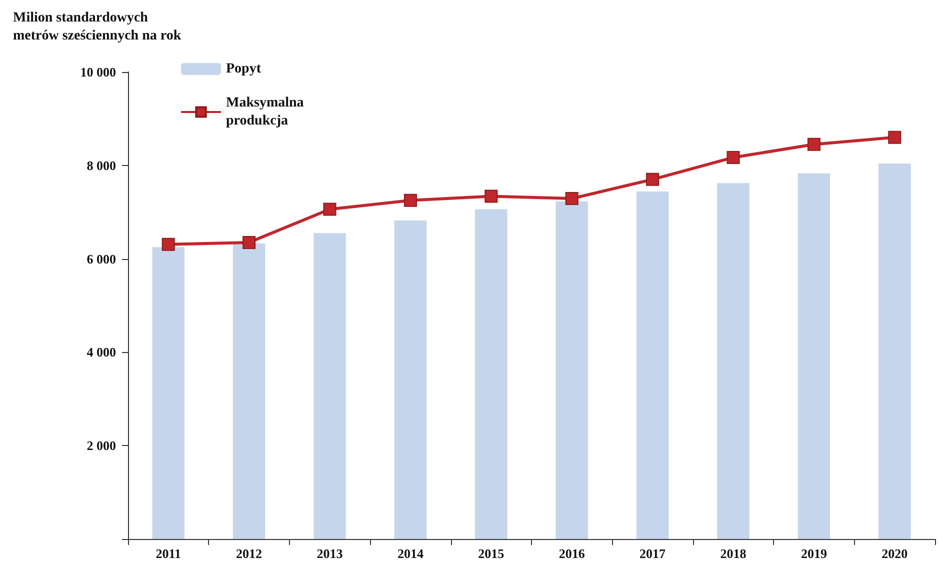 The width and height of the screenshot is (947, 569). I want to click on y-tick-label: 6 000, so click(101, 258).